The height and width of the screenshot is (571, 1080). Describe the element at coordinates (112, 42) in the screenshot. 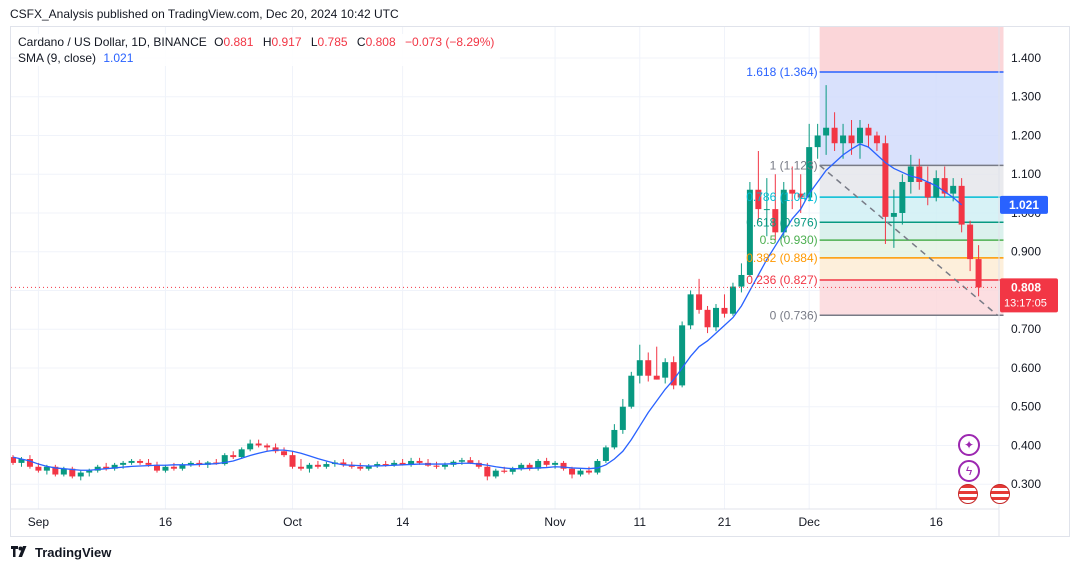

I see `symbol-name: Cardano / US Dollar, 1D, BINANCE` at that location.